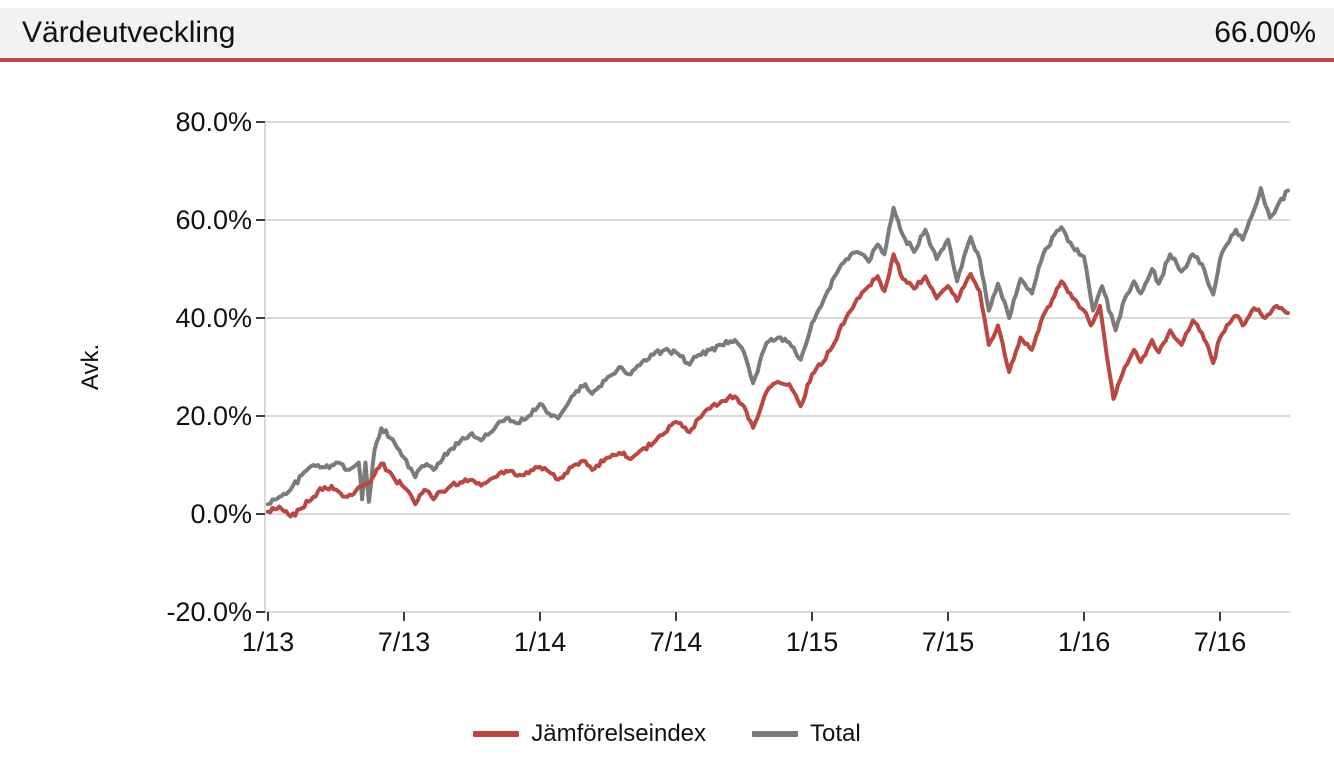  I want to click on chart-legend: Jämförelseindex Total, so click(667, 734).